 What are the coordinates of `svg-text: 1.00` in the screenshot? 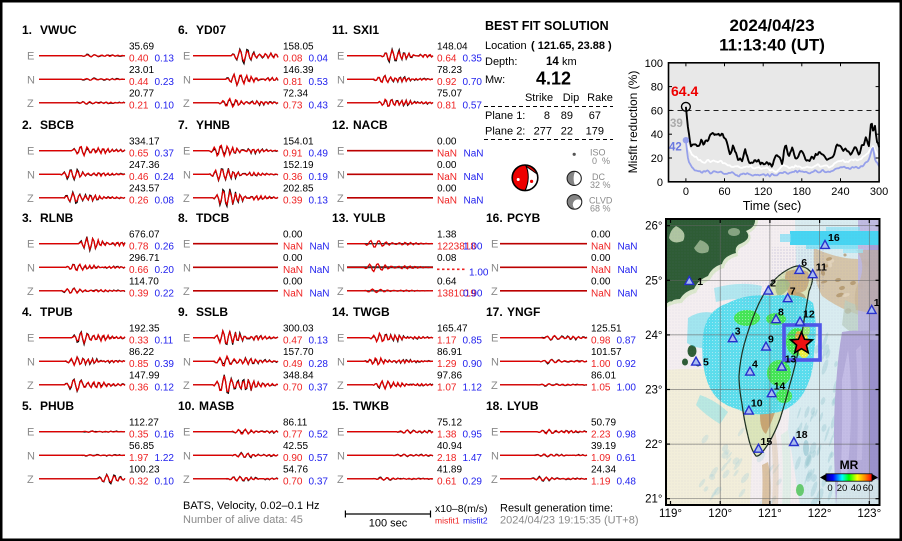 It's located at (479, 272).